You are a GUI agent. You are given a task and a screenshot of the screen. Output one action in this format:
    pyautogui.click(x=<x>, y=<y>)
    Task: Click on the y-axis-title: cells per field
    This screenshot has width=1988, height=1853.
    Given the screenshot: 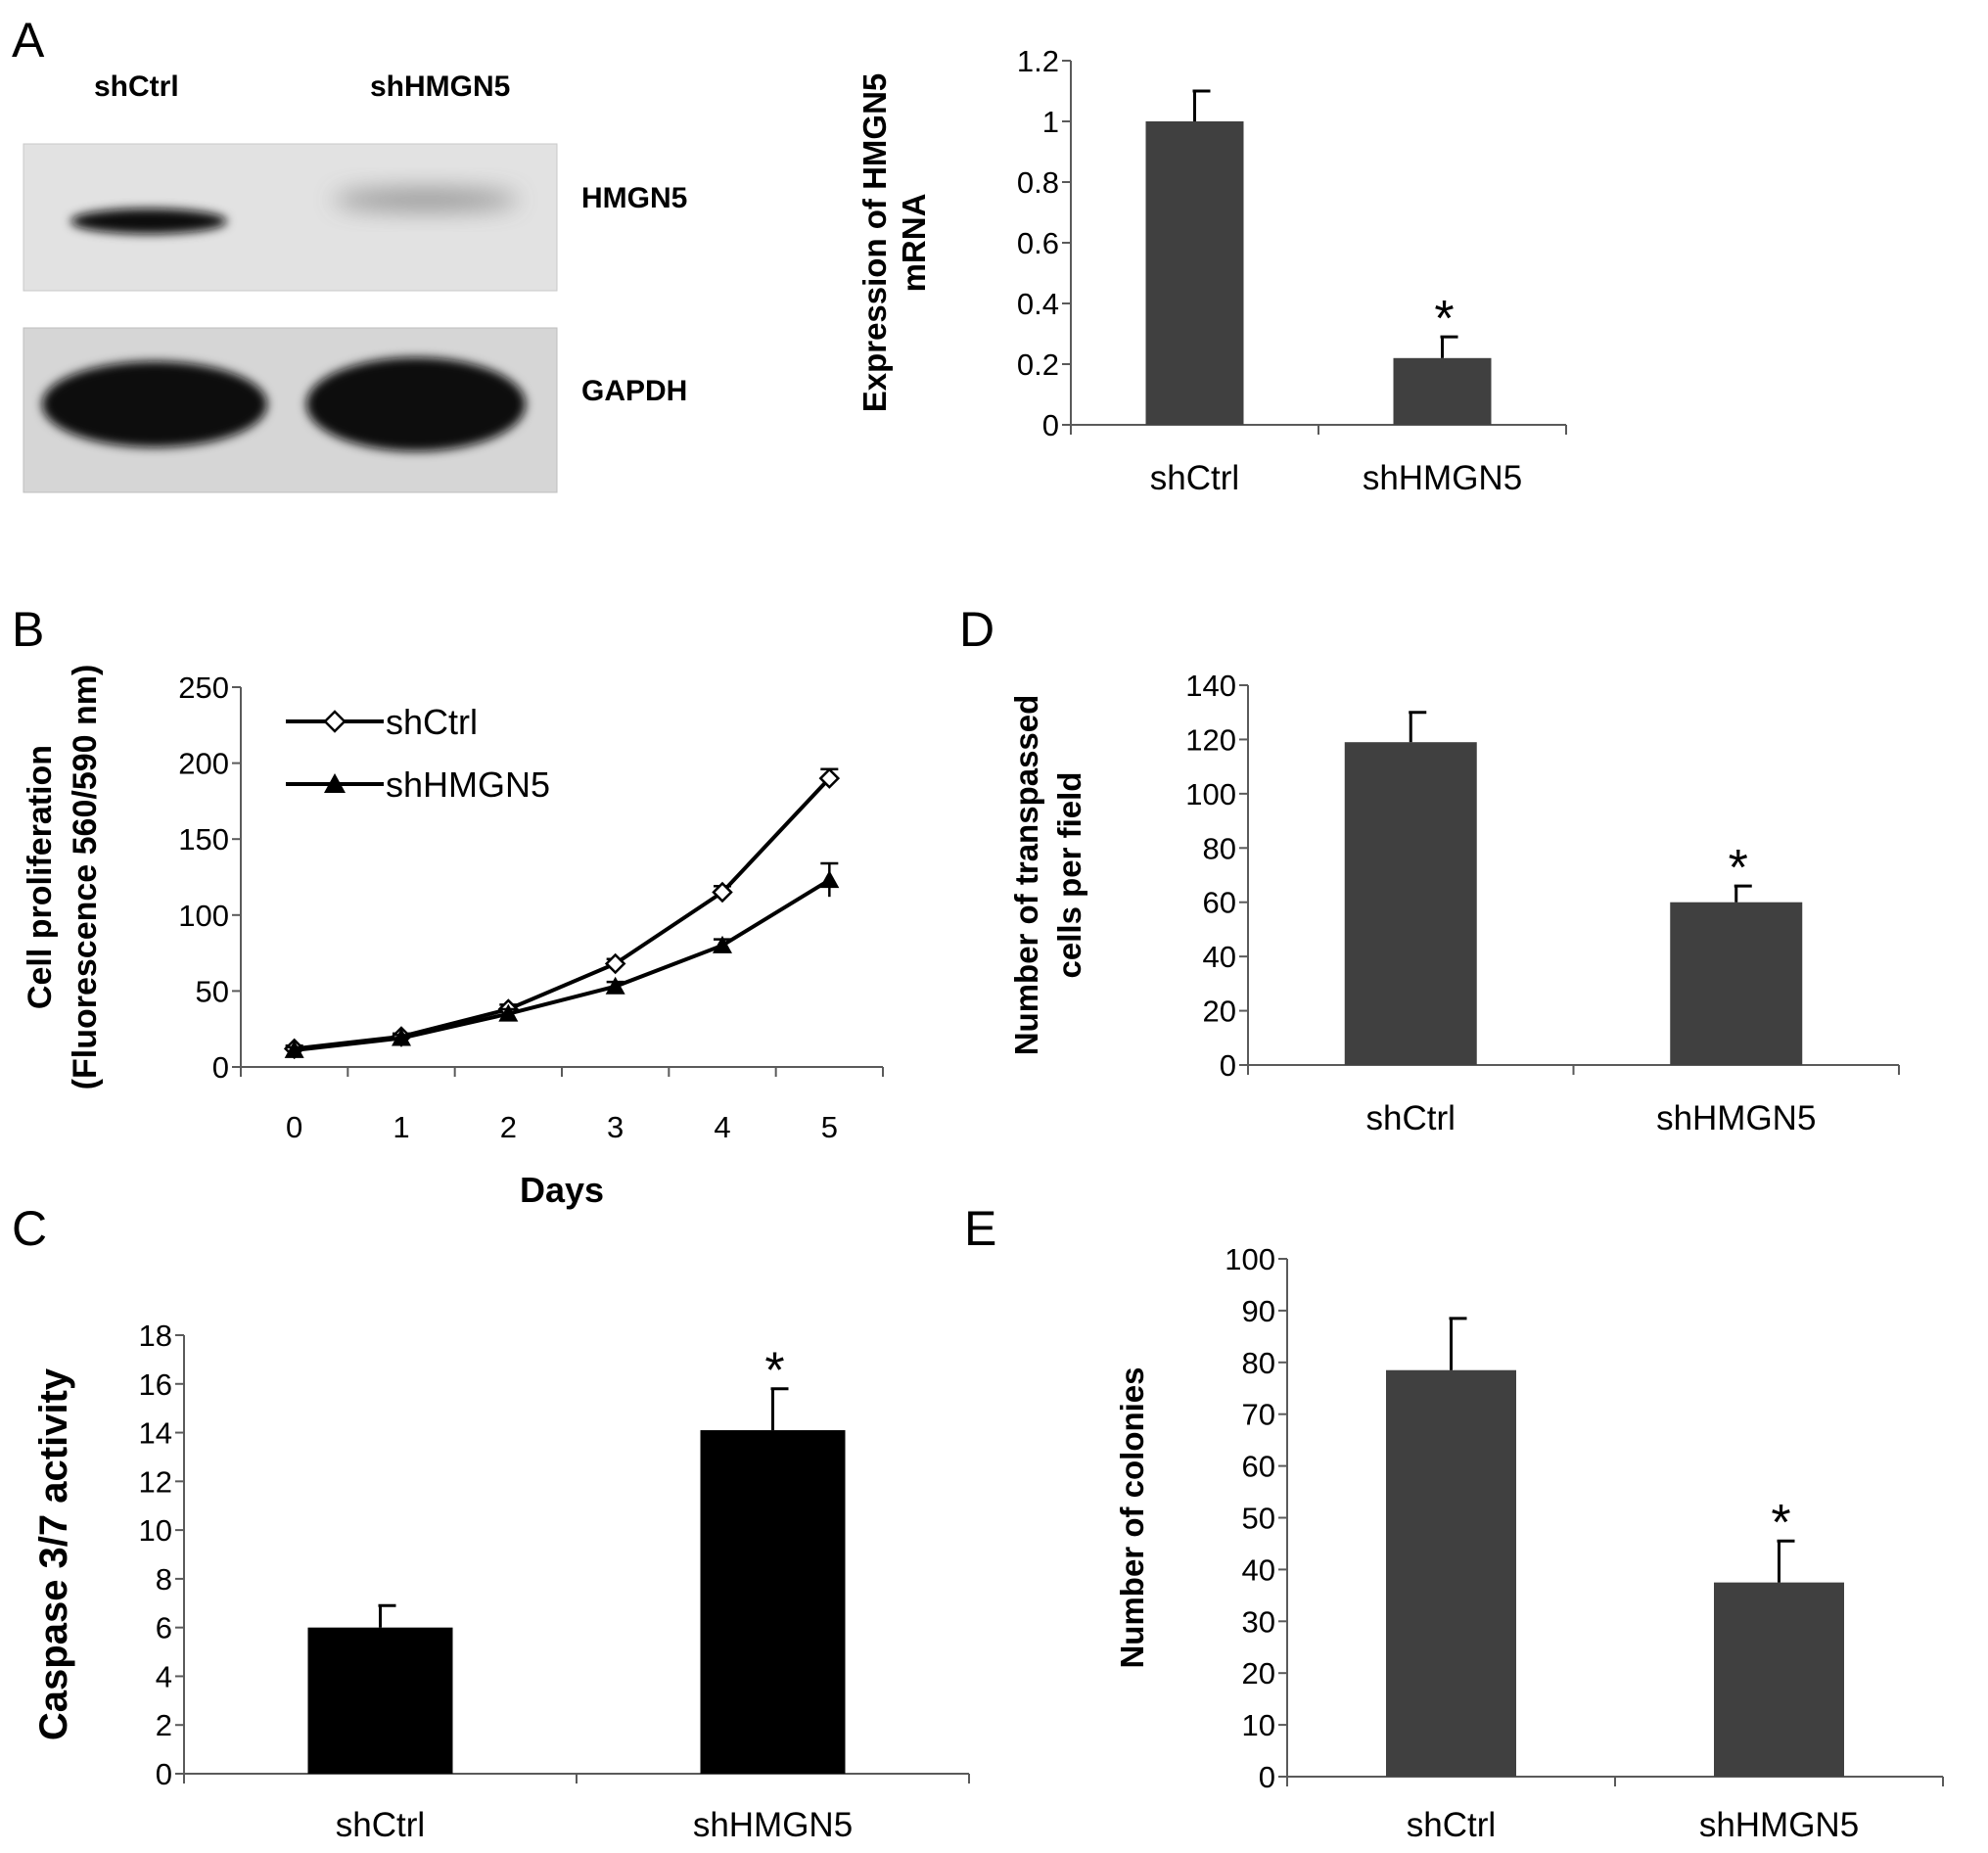 What is the action you would take?
    pyautogui.click(x=1069, y=875)
    